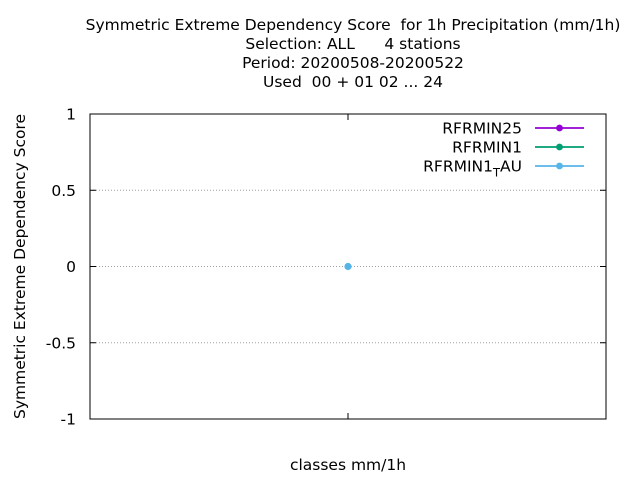 Image resolution: width=640 pixels, height=480 pixels. What do you see at coordinates (482, 129) in the screenshot?
I see `legend-label: RFRMIN25` at bounding box center [482, 129].